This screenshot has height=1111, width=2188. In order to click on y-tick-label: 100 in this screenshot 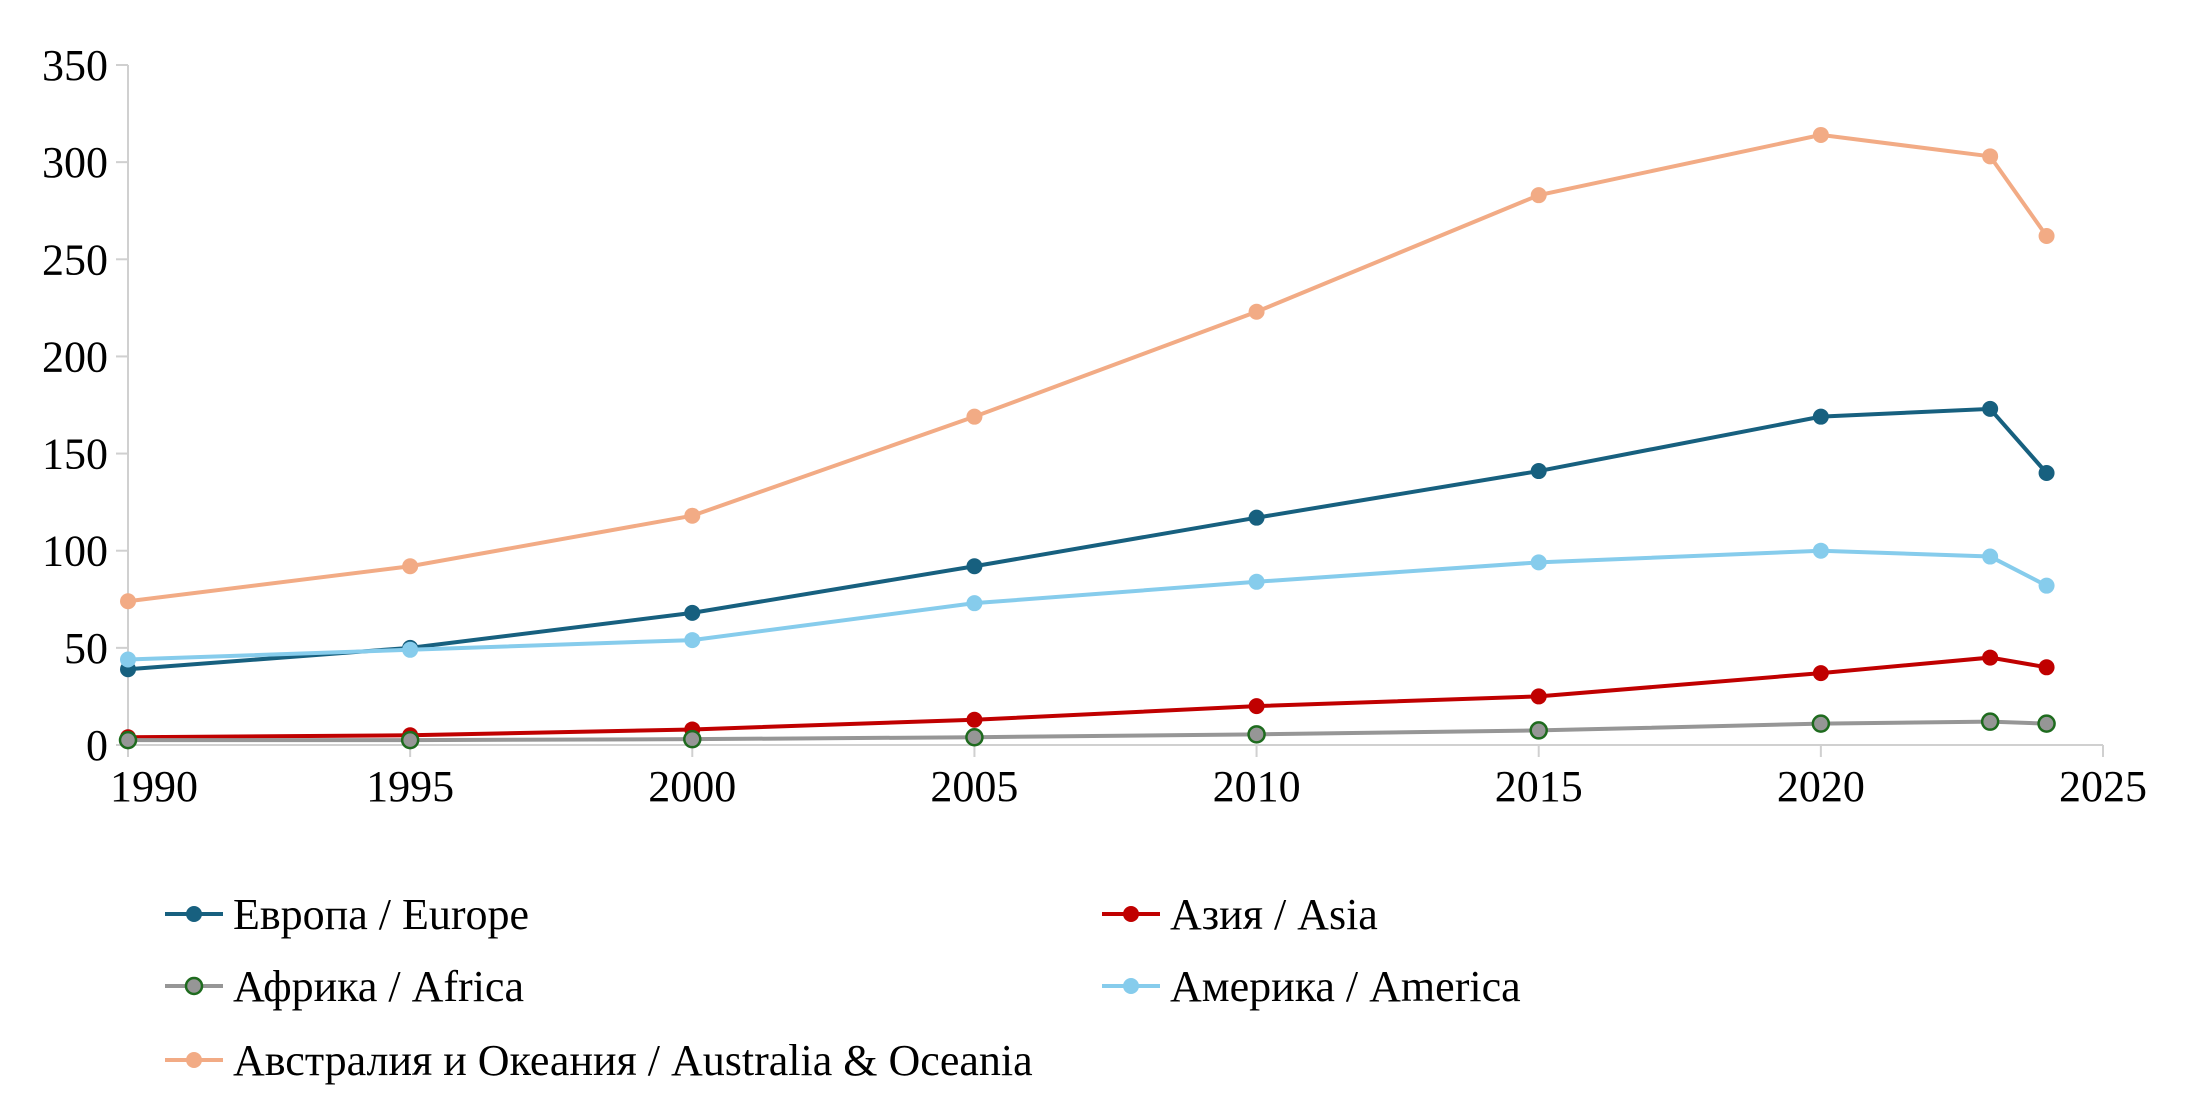, I will do `click(75, 551)`.